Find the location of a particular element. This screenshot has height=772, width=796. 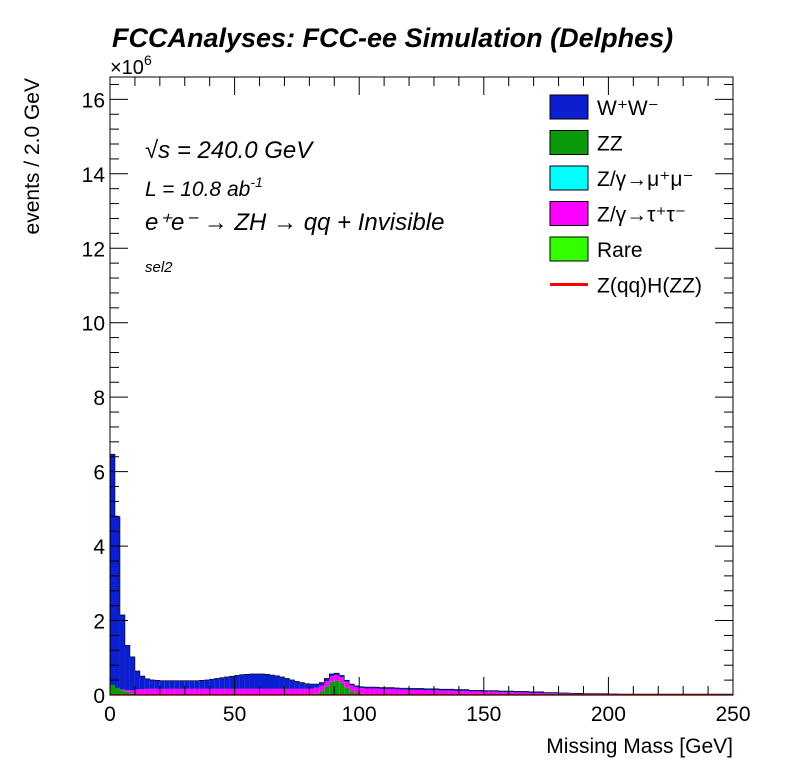

selection-label: sel2 is located at coordinates (159, 267).